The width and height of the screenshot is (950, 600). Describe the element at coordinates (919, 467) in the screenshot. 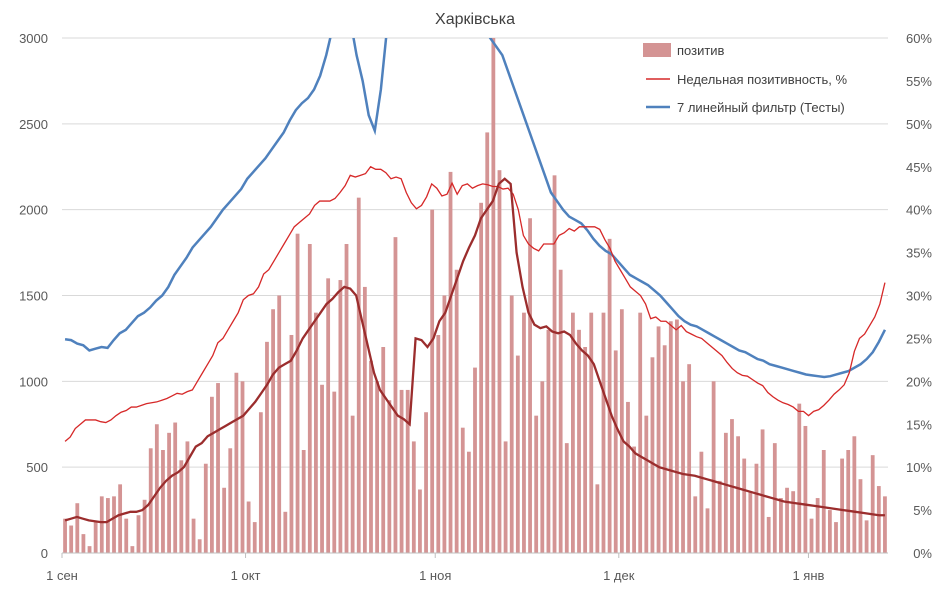

I see `y-right-tick-label: 10%` at that location.